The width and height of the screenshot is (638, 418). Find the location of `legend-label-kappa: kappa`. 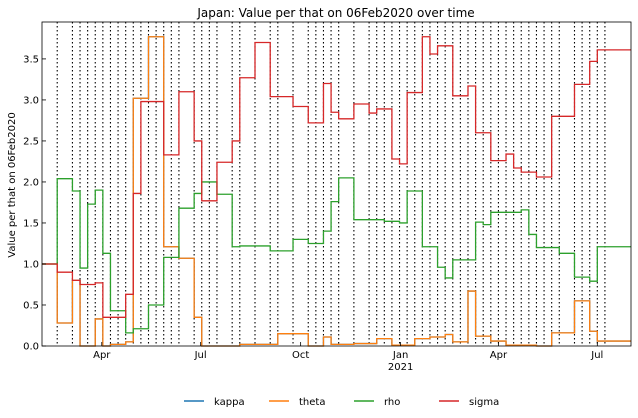

legend-label-kappa: kappa is located at coordinates (229, 402).